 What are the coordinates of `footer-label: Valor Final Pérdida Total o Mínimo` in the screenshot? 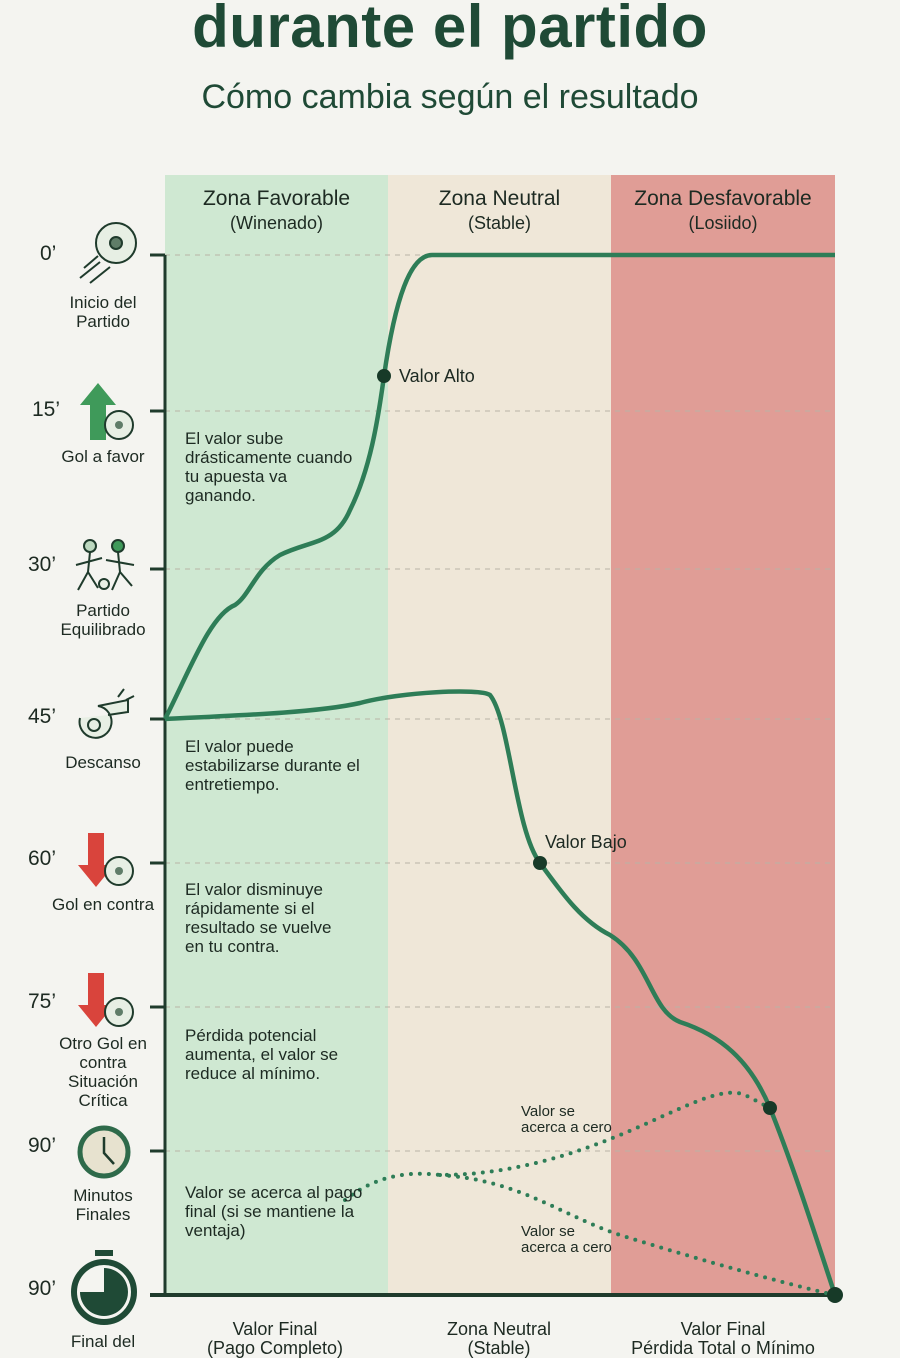 It's located at (723, 1339).